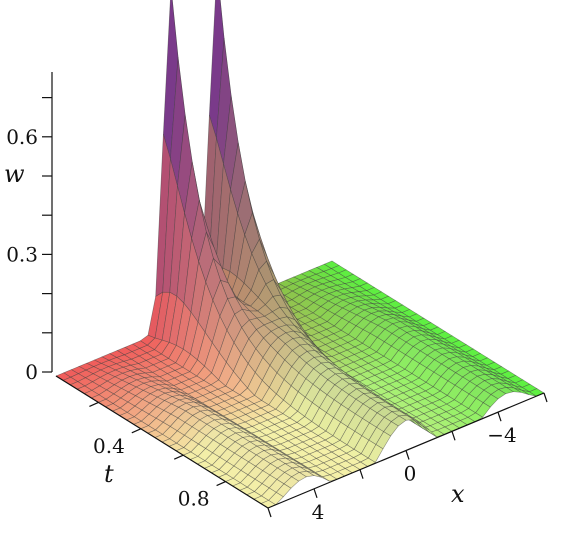 This screenshot has width=567, height=533. Describe the element at coordinates (162, 442) in the screenshot. I see `t-axis-line` at that location.